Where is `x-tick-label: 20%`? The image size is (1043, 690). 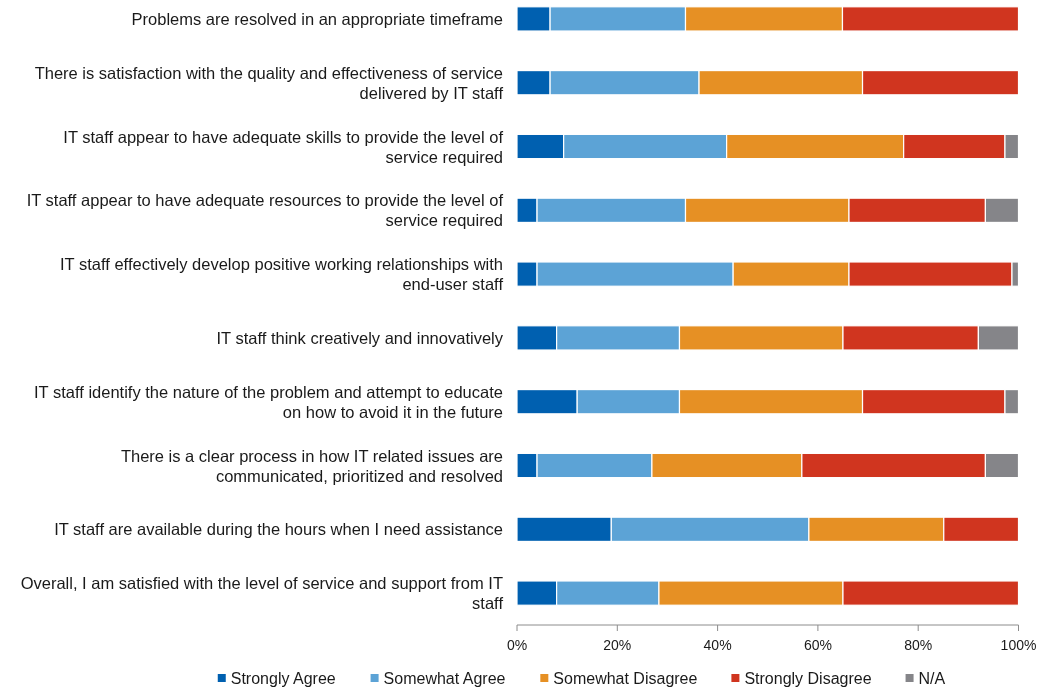 x-tick-label: 20% is located at coordinates (617, 645).